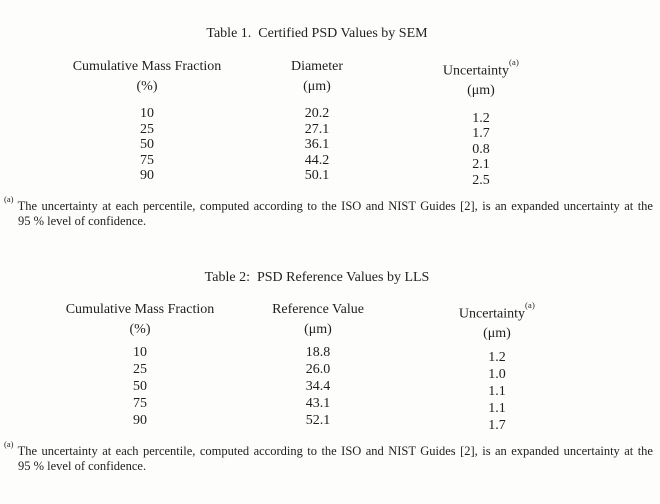  What do you see at coordinates (318, 352) in the screenshot?
I see `cell-value: 18.8` at bounding box center [318, 352].